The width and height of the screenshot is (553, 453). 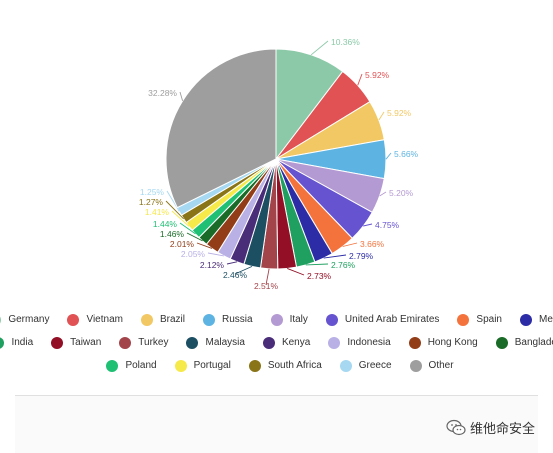 I want to click on data-label: 2.73%, so click(x=319, y=276).